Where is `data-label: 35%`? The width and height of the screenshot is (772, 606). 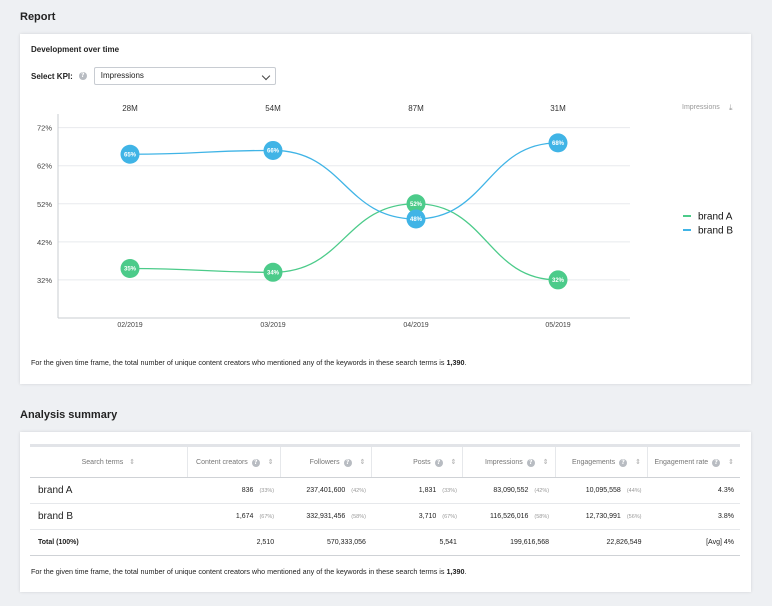 data-label: 35% is located at coordinates (130, 270).